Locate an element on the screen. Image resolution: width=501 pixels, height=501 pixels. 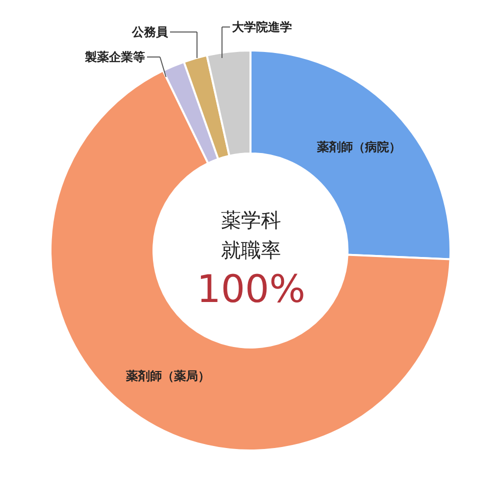
slice-label: 薬剤師（病院） is located at coordinates (358, 147).